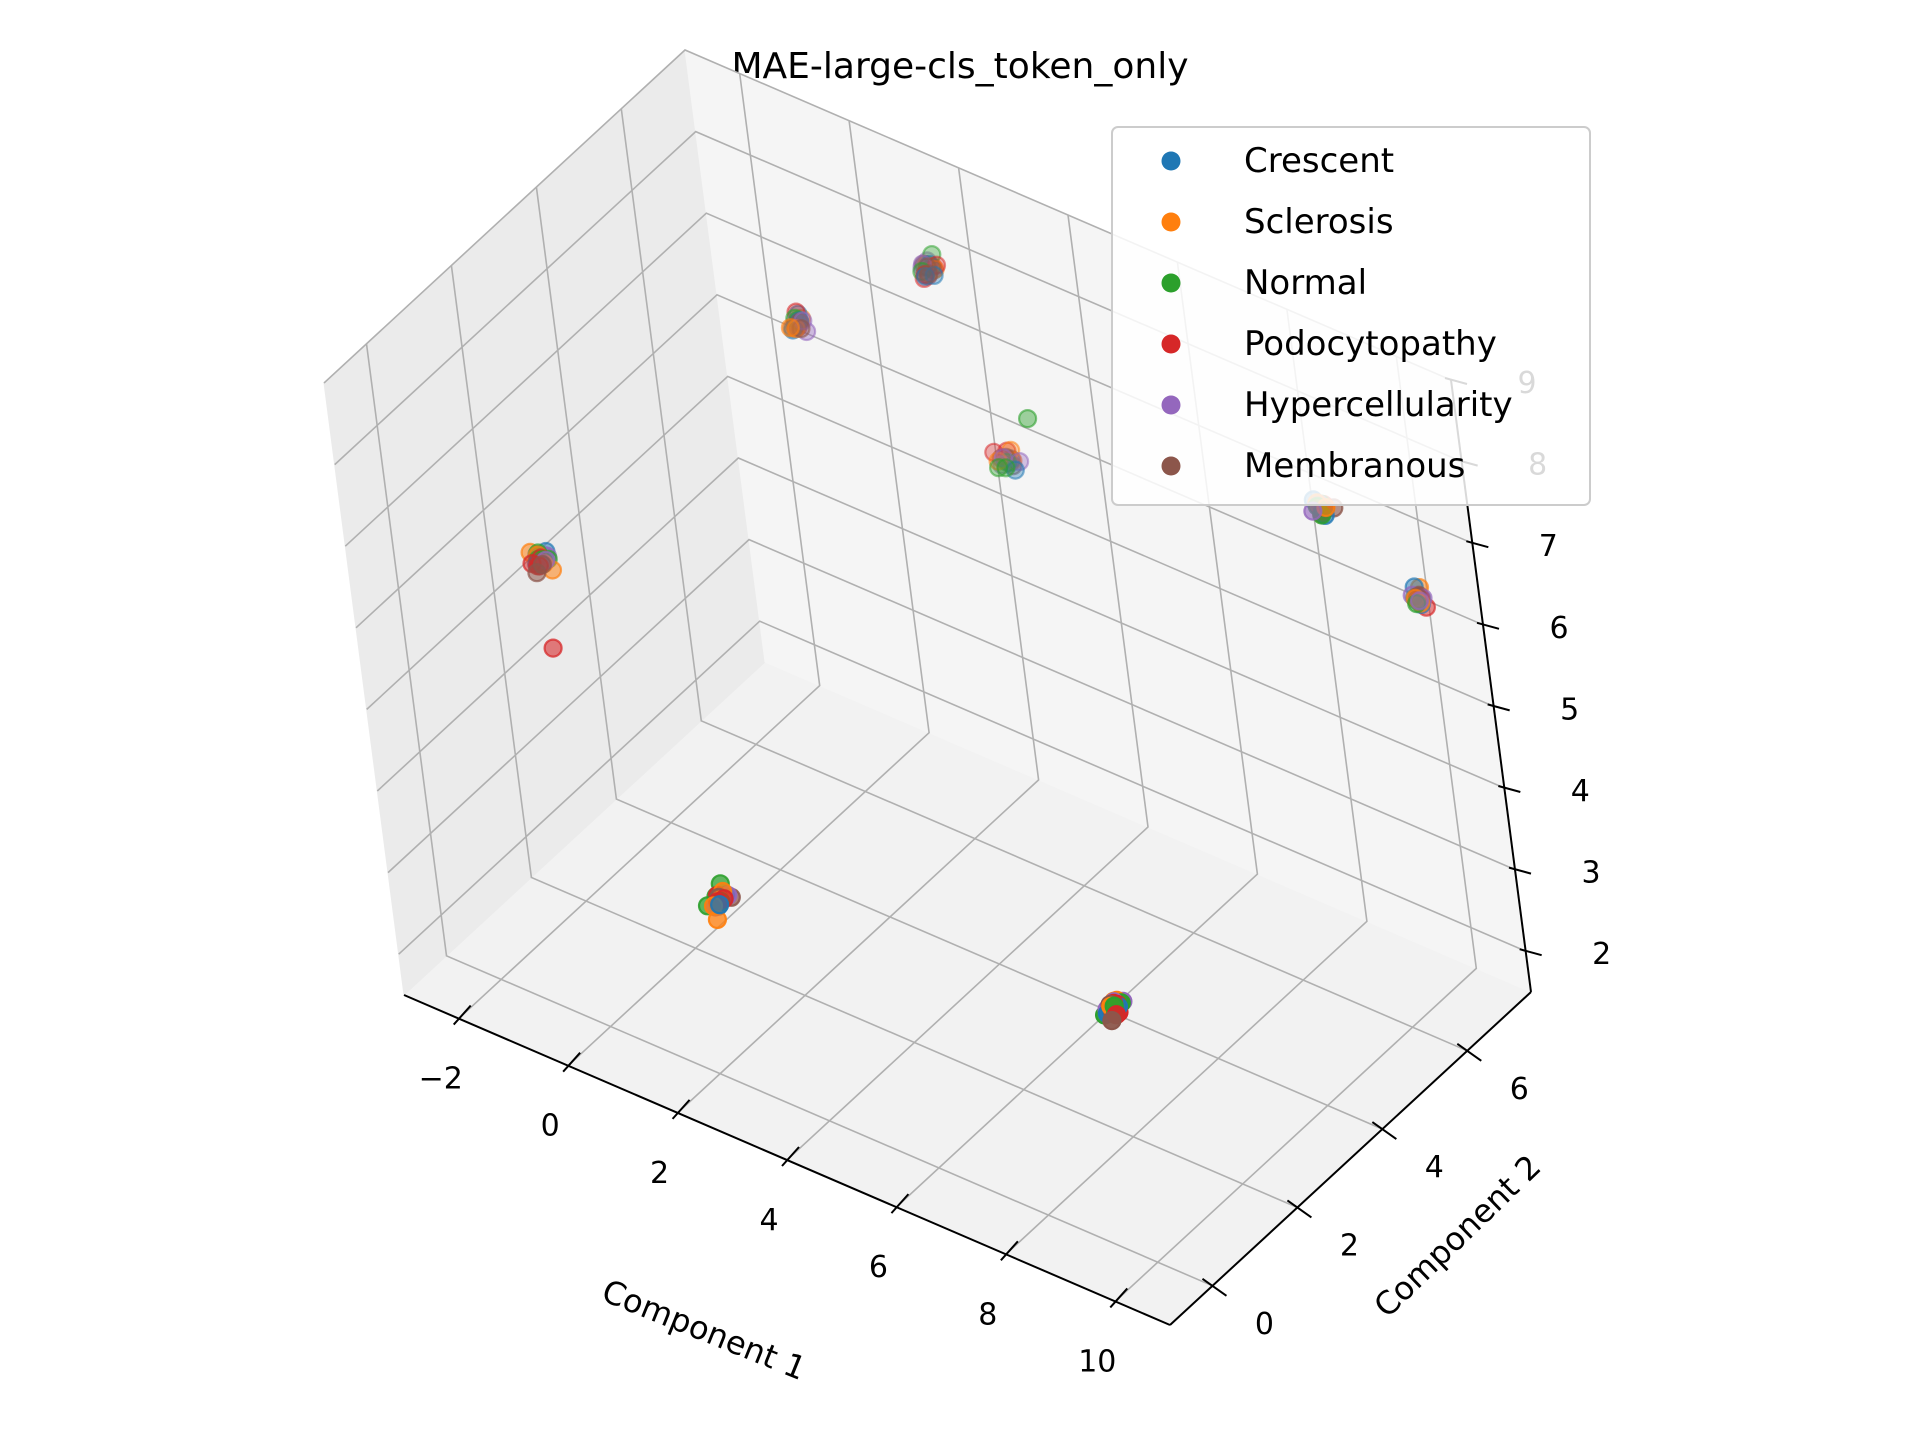  What do you see at coordinates (1319, 161) in the screenshot?
I see `legend-label: Crescent` at bounding box center [1319, 161].